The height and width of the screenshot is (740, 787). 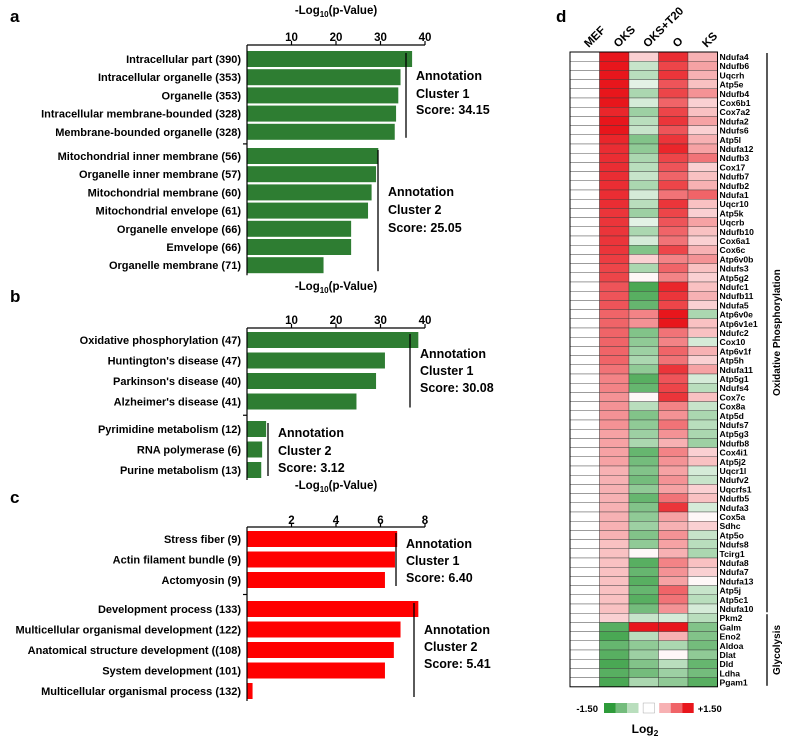 What do you see at coordinates (148, 133) in the screenshot?
I see `category-label: Membrane-bounded organelle (328)` at bounding box center [148, 133].